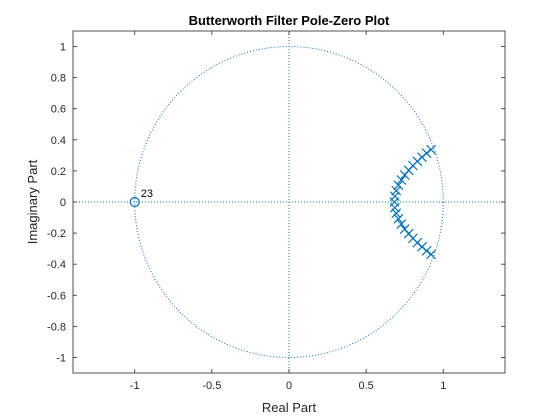 This screenshot has height=420, width=560. I want to click on y-tick-label: 0.4, so click(58, 141).